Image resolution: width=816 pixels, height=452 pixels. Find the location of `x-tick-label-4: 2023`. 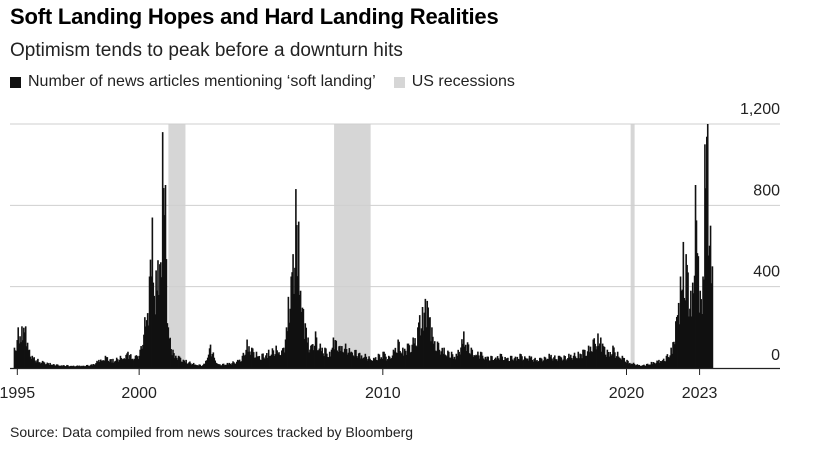

x-tick-label-4: 2023 is located at coordinates (700, 393).